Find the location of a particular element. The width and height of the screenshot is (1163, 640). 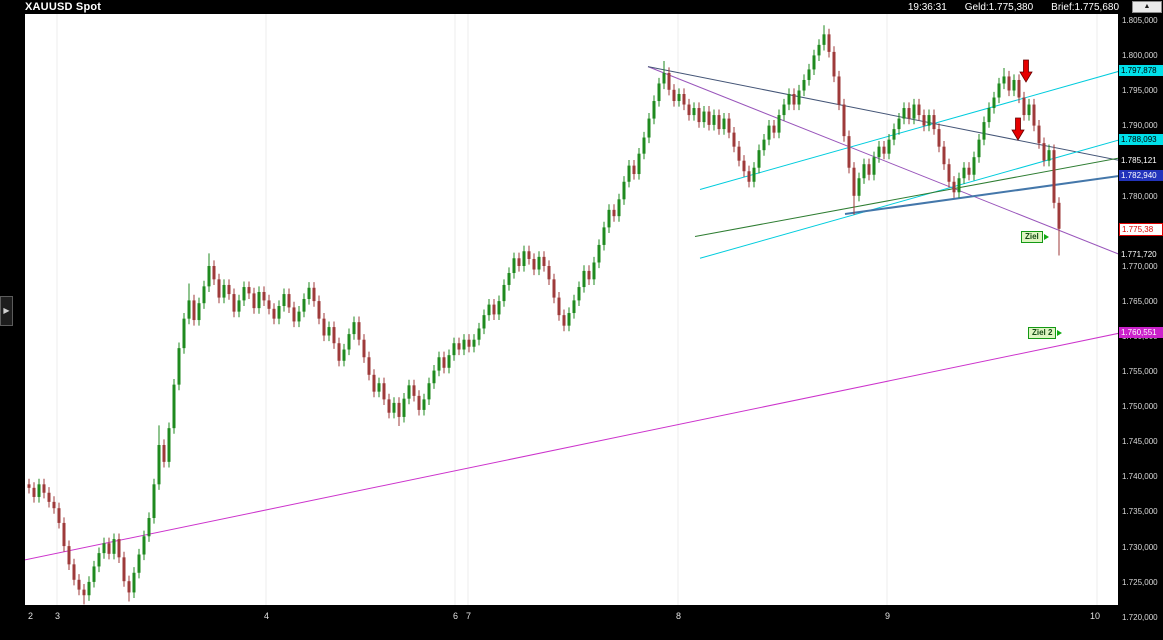

price-axis-label: 1.775,000 is located at coordinates (1140, 231).